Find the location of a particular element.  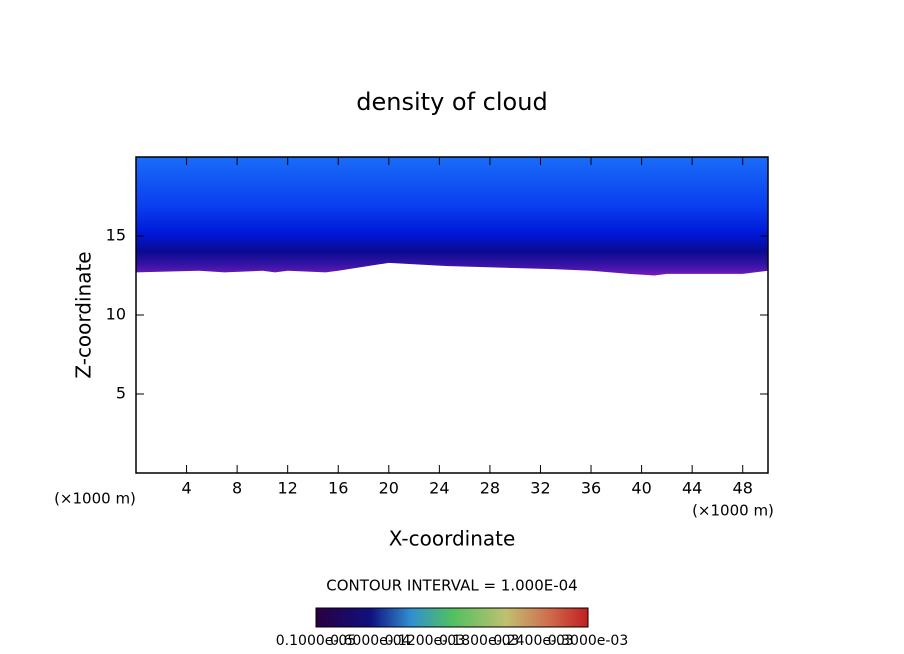

chart-title: density of cloud is located at coordinates (451, 102).